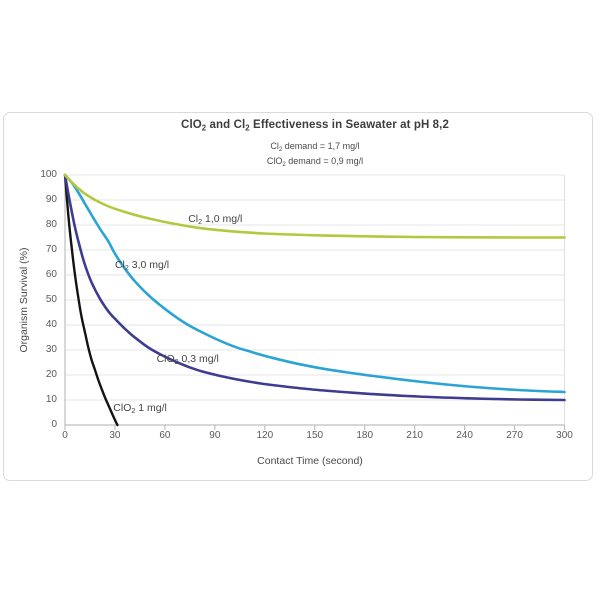 The image size is (600, 600). Describe the element at coordinates (51, 199) in the screenshot. I see `y-tick-label-90: 90` at that location.